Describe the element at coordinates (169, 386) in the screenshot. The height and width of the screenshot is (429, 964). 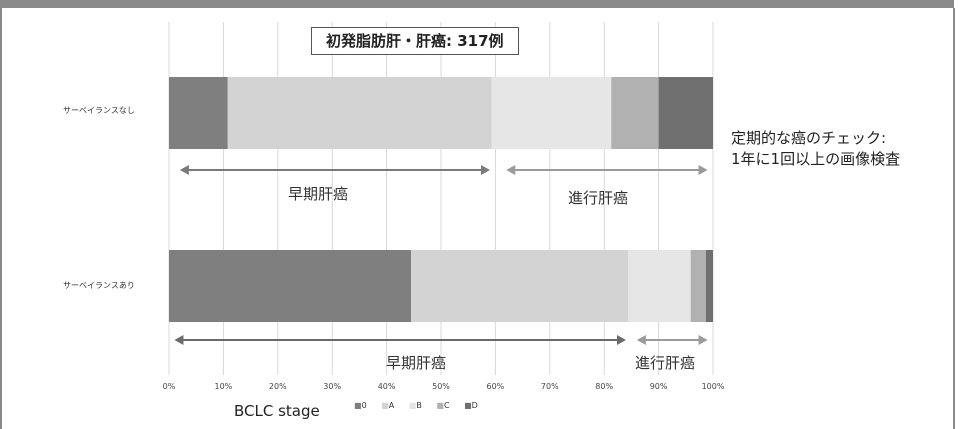
I see `x-tick-label: 0%` at that location.